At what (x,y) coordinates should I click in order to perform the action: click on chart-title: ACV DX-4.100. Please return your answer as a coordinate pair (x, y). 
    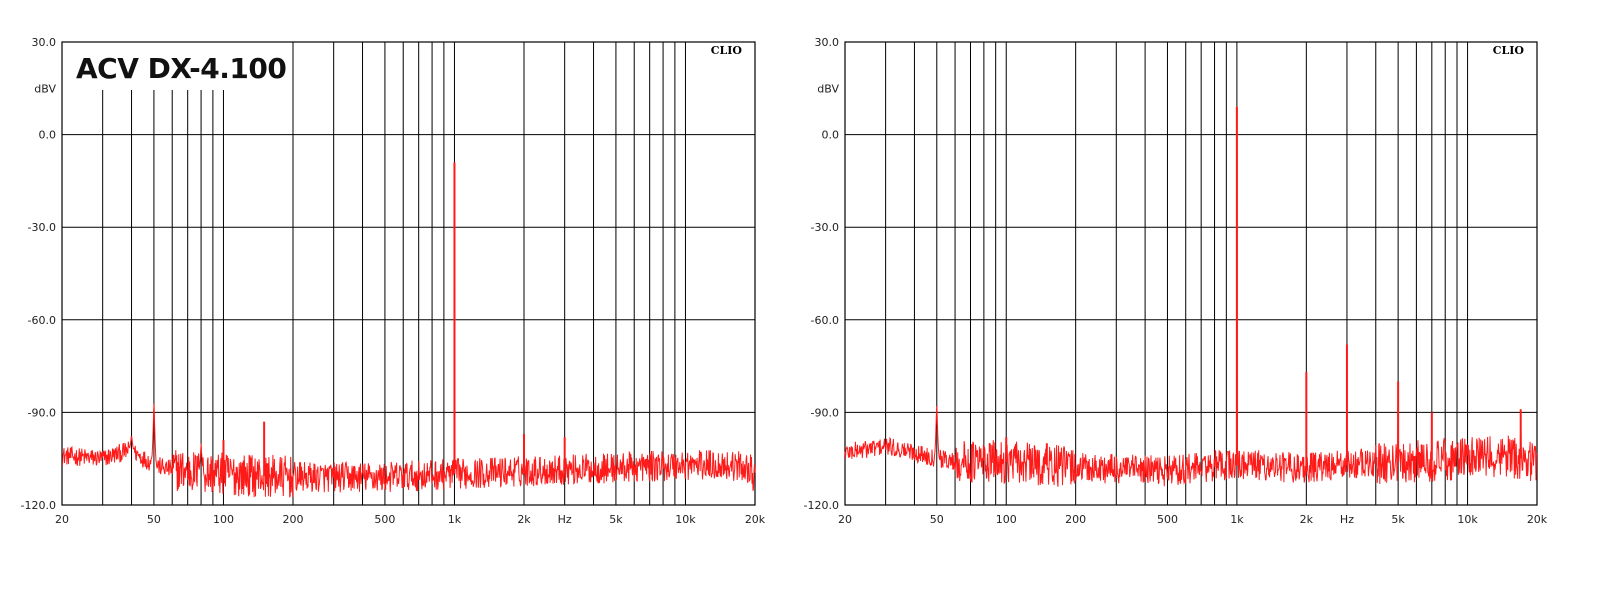
    Looking at the image, I should click on (181, 68).